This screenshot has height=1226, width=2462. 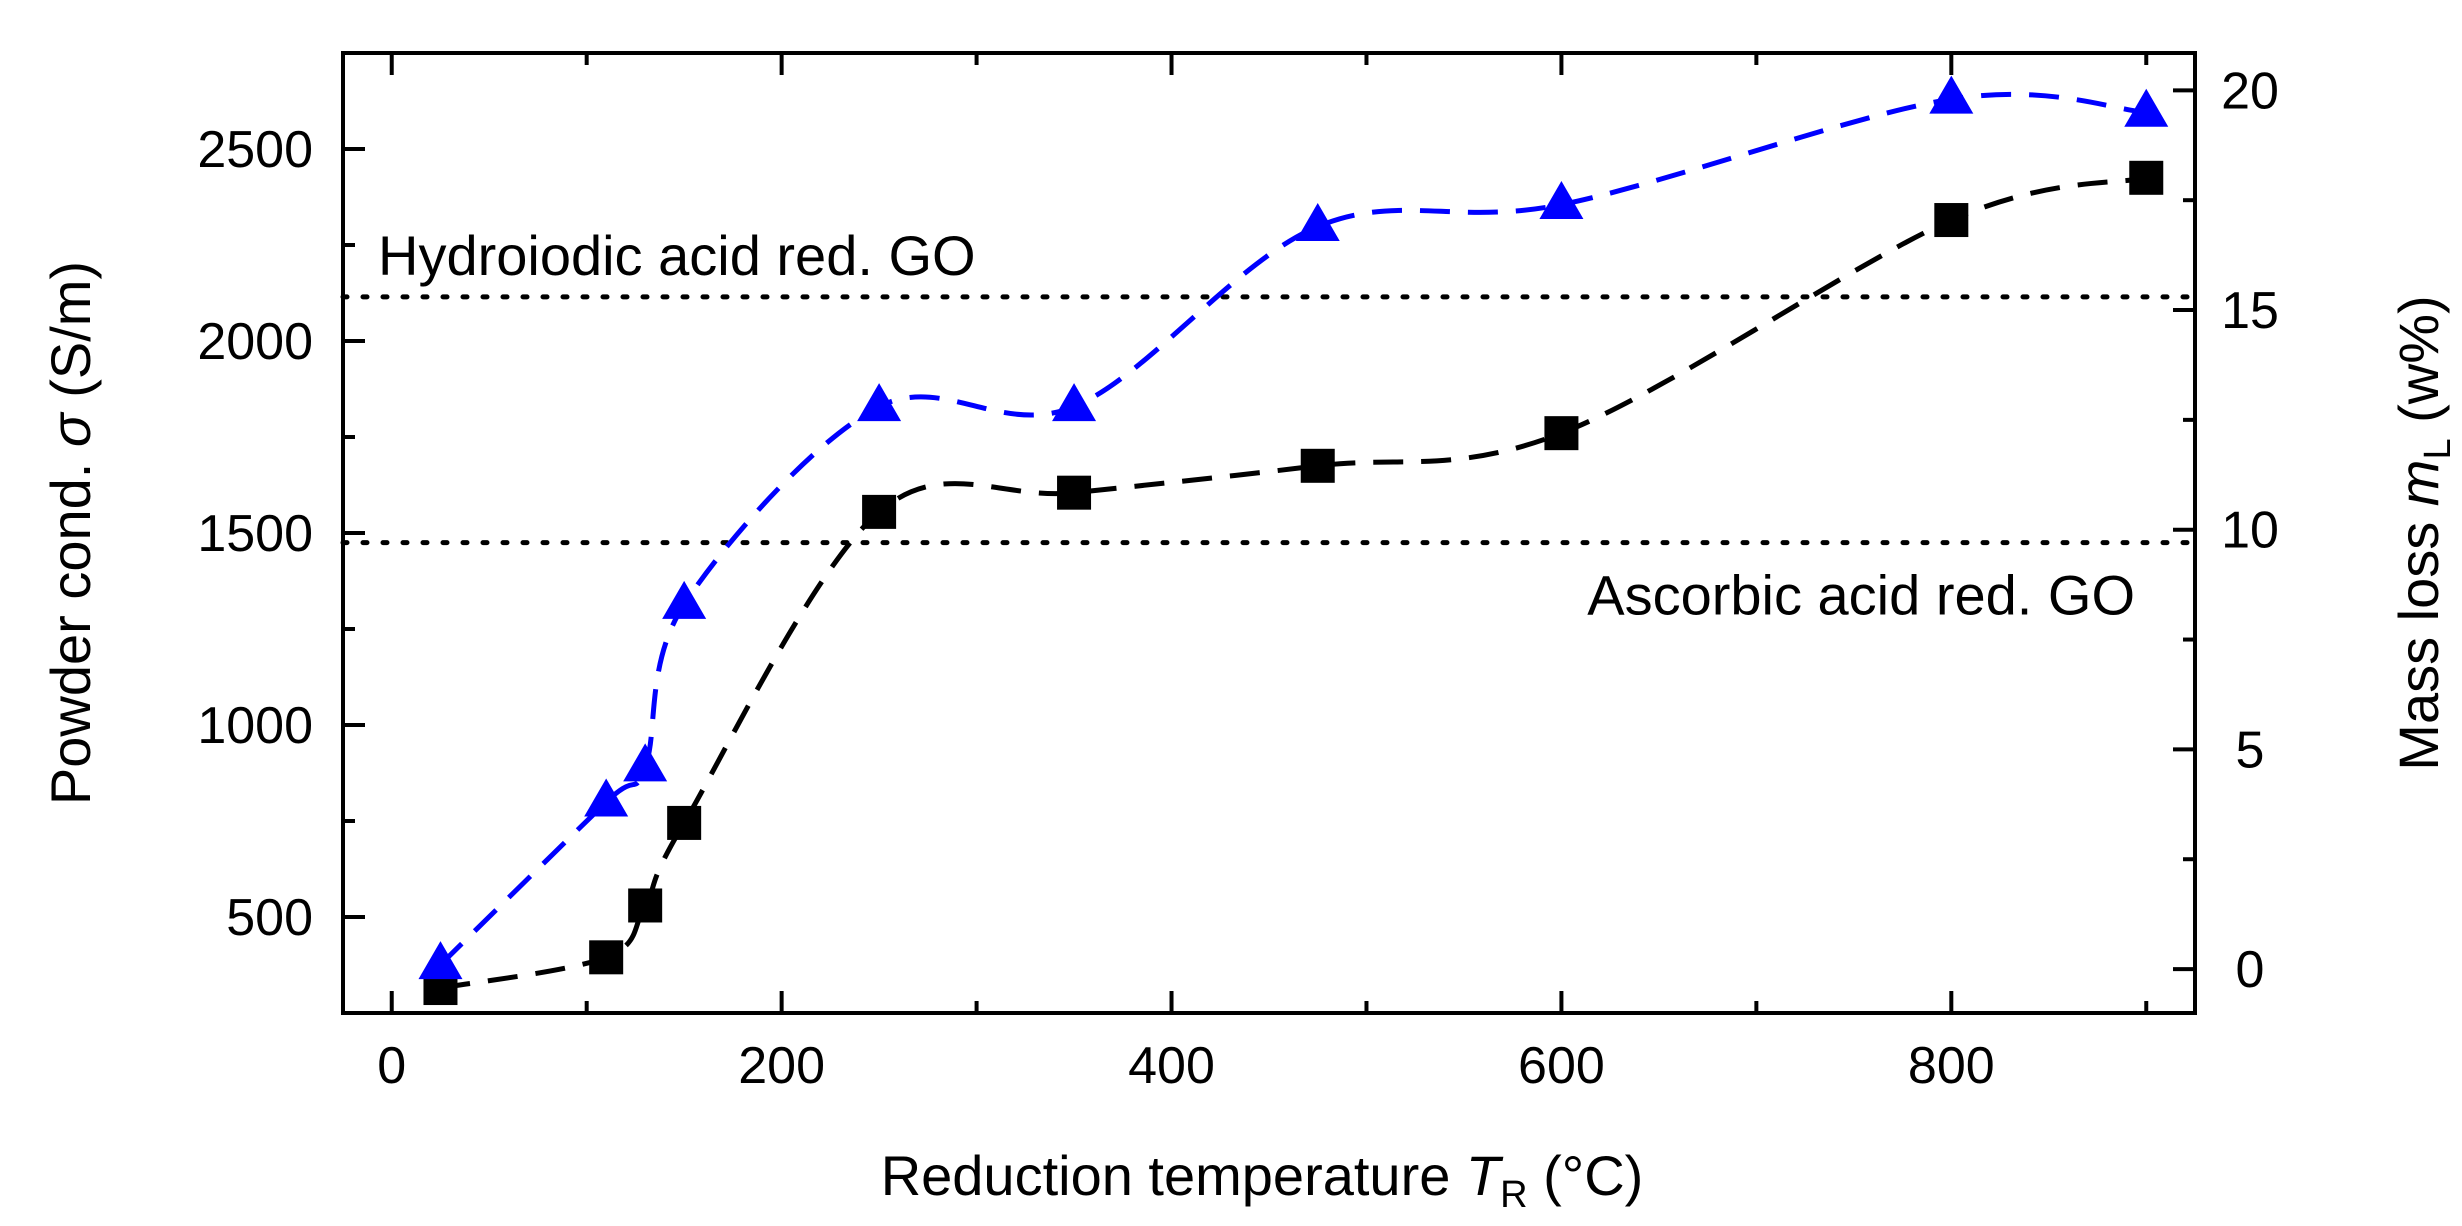 I want to click on y-axis-title-main: Powder cond., so click(x=70, y=626).